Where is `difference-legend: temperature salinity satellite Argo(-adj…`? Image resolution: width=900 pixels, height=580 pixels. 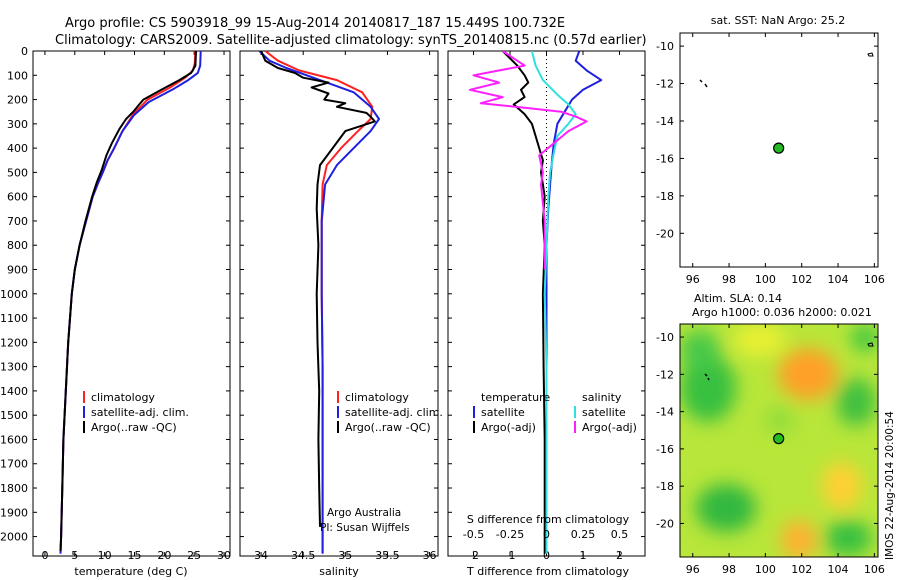 difference-legend: temperature salinity satellite Argo(-adj… is located at coordinates (555, 412).